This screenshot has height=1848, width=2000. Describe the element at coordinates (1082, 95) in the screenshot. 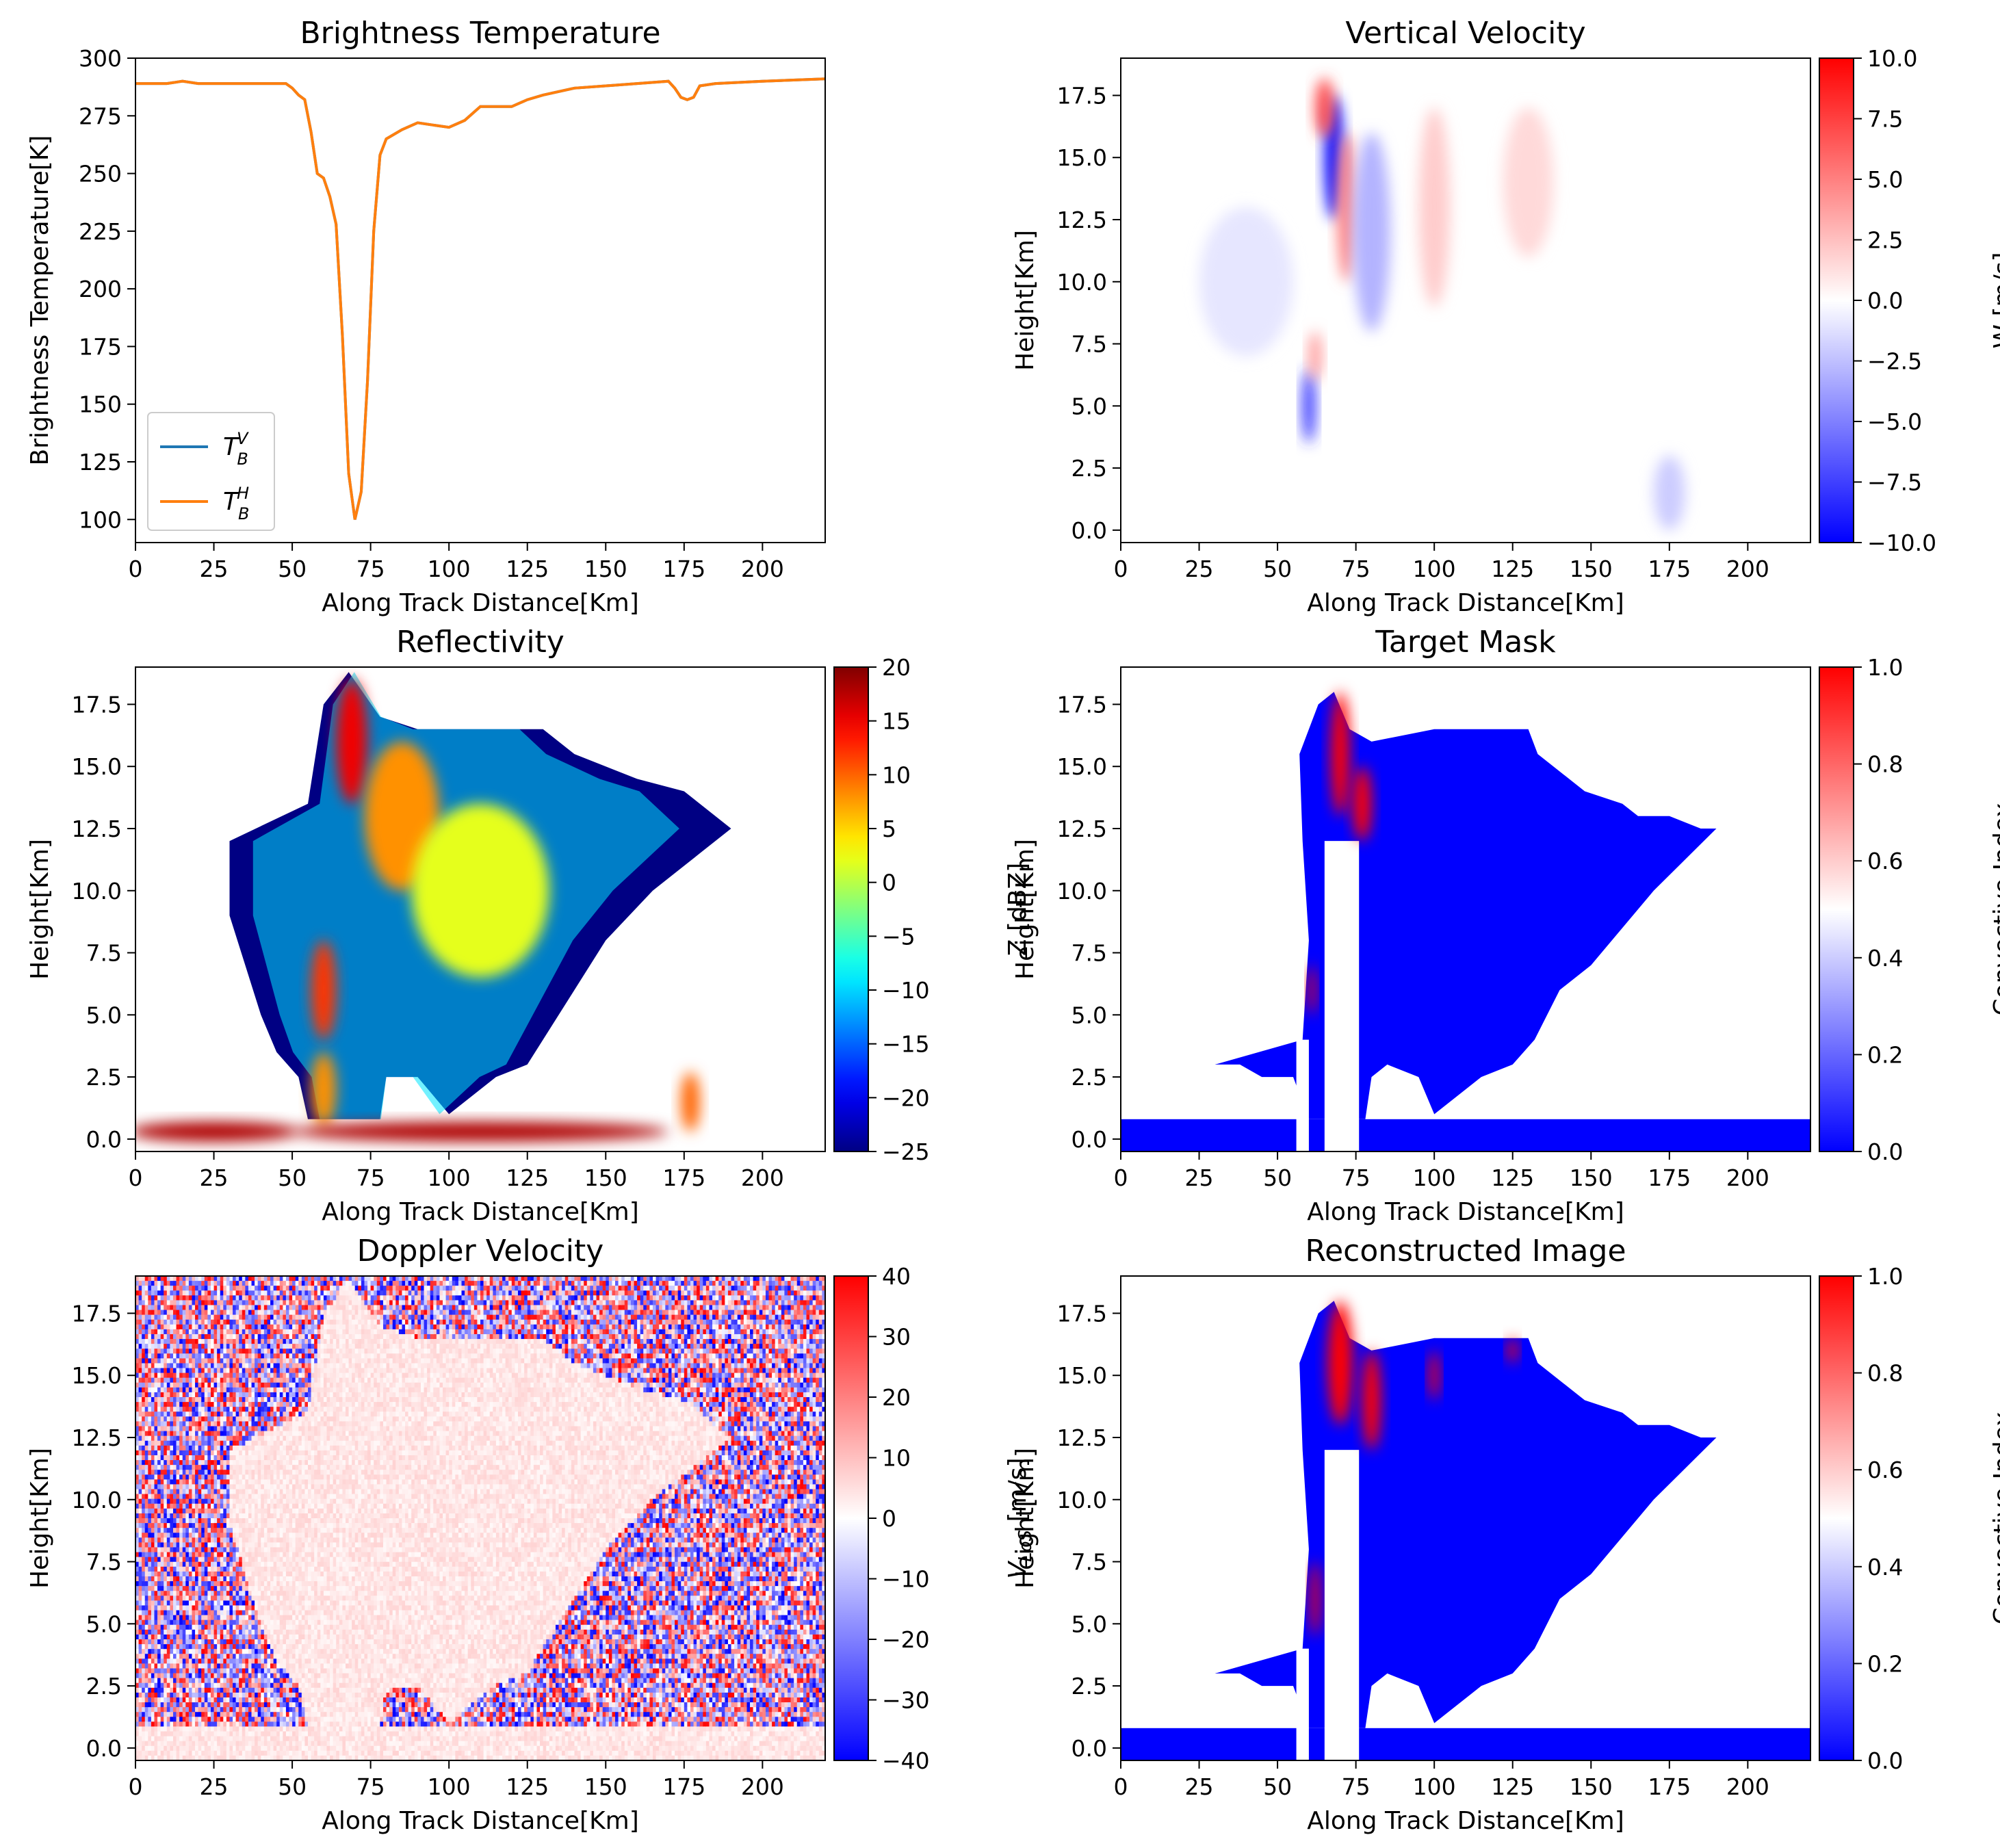

I see `y-tick-label: 17.5` at that location.